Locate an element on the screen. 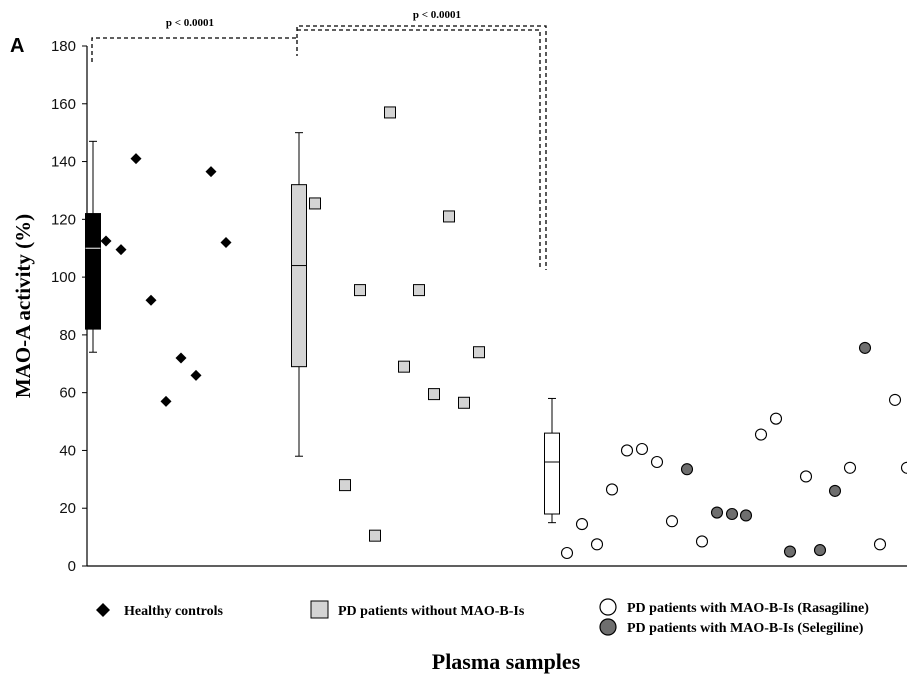  y-tick-label: 60 is located at coordinates (67, 393).